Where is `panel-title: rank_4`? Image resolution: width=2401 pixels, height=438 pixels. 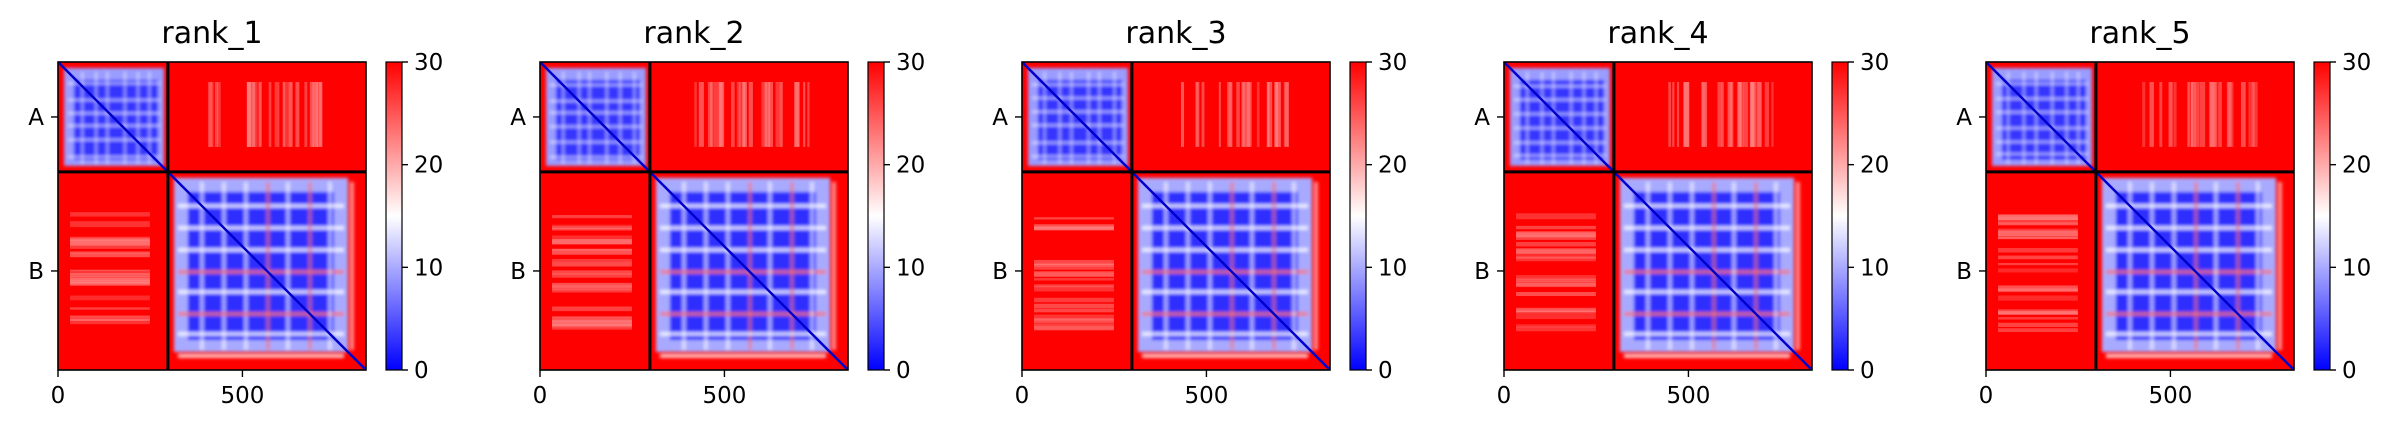
panel-title: rank_4 is located at coordinates (1657, 33).